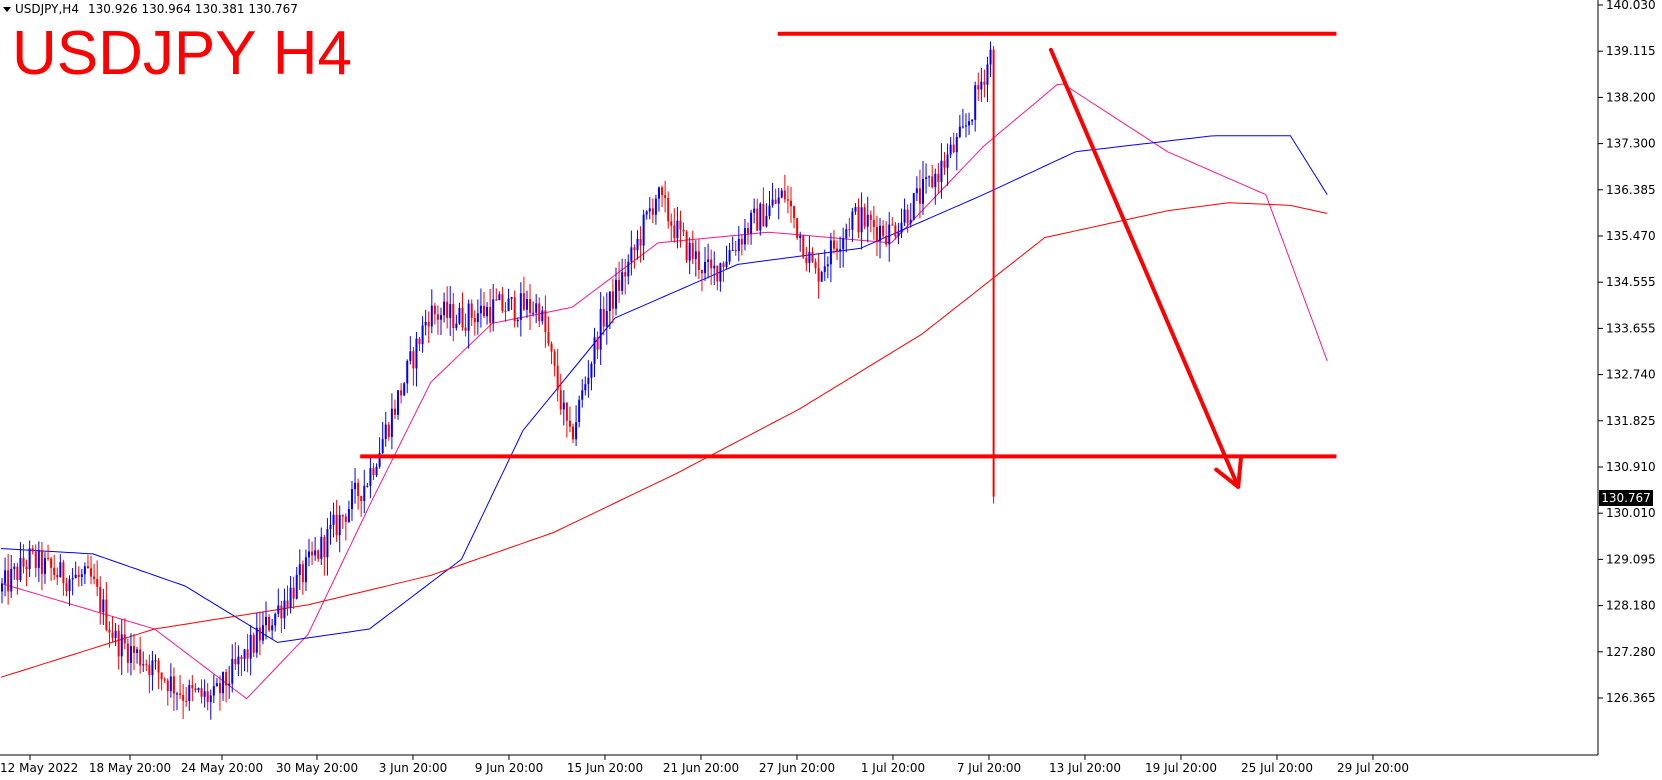 This screenshot has height=780, width=1662. Describe the element at coordinates (1631, 282) in the screenshot. I see `y-tick-label: 134.555` at that location.